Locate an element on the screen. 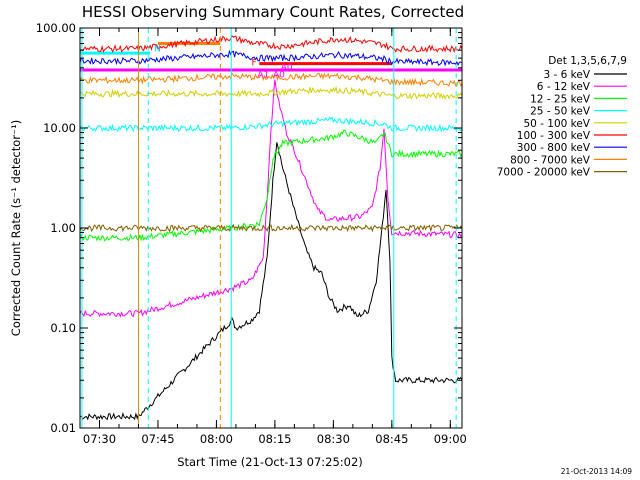 This screenshot has width=640, height=480. annotation: A1 is located at coordinates (263, 75).